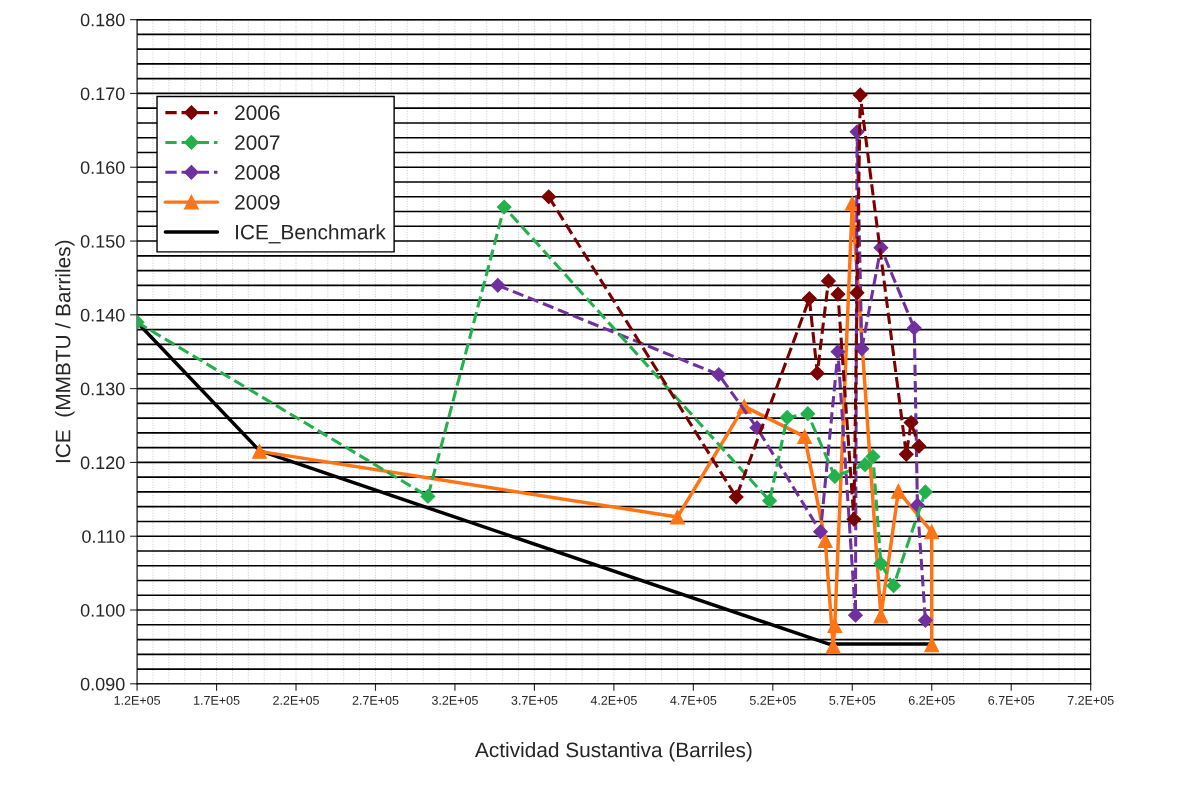 This screenshot has height=786, width=1192. What do you see at coordinates (65, 351) in the screenshot?
I see `y-axis-title: ICE (MMBTU / Barriles)` at bounding box center [65, 351].